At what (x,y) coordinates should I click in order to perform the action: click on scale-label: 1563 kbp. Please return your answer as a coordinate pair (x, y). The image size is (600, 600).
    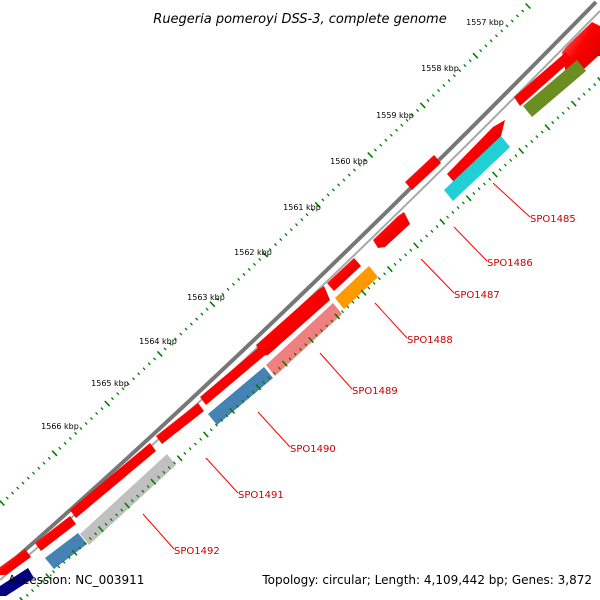
    Looking at the image, I should click on (206, 297).